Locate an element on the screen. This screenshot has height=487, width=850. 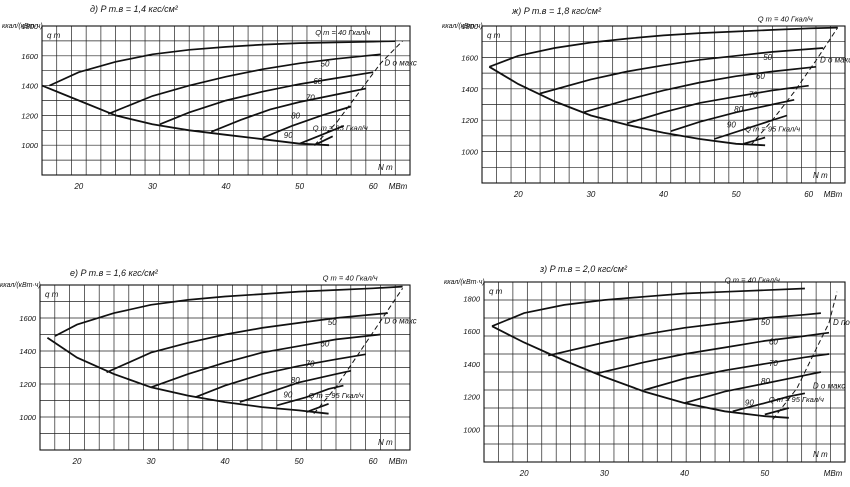
x-tick-label: 40 is located at coordinates (663, 194).